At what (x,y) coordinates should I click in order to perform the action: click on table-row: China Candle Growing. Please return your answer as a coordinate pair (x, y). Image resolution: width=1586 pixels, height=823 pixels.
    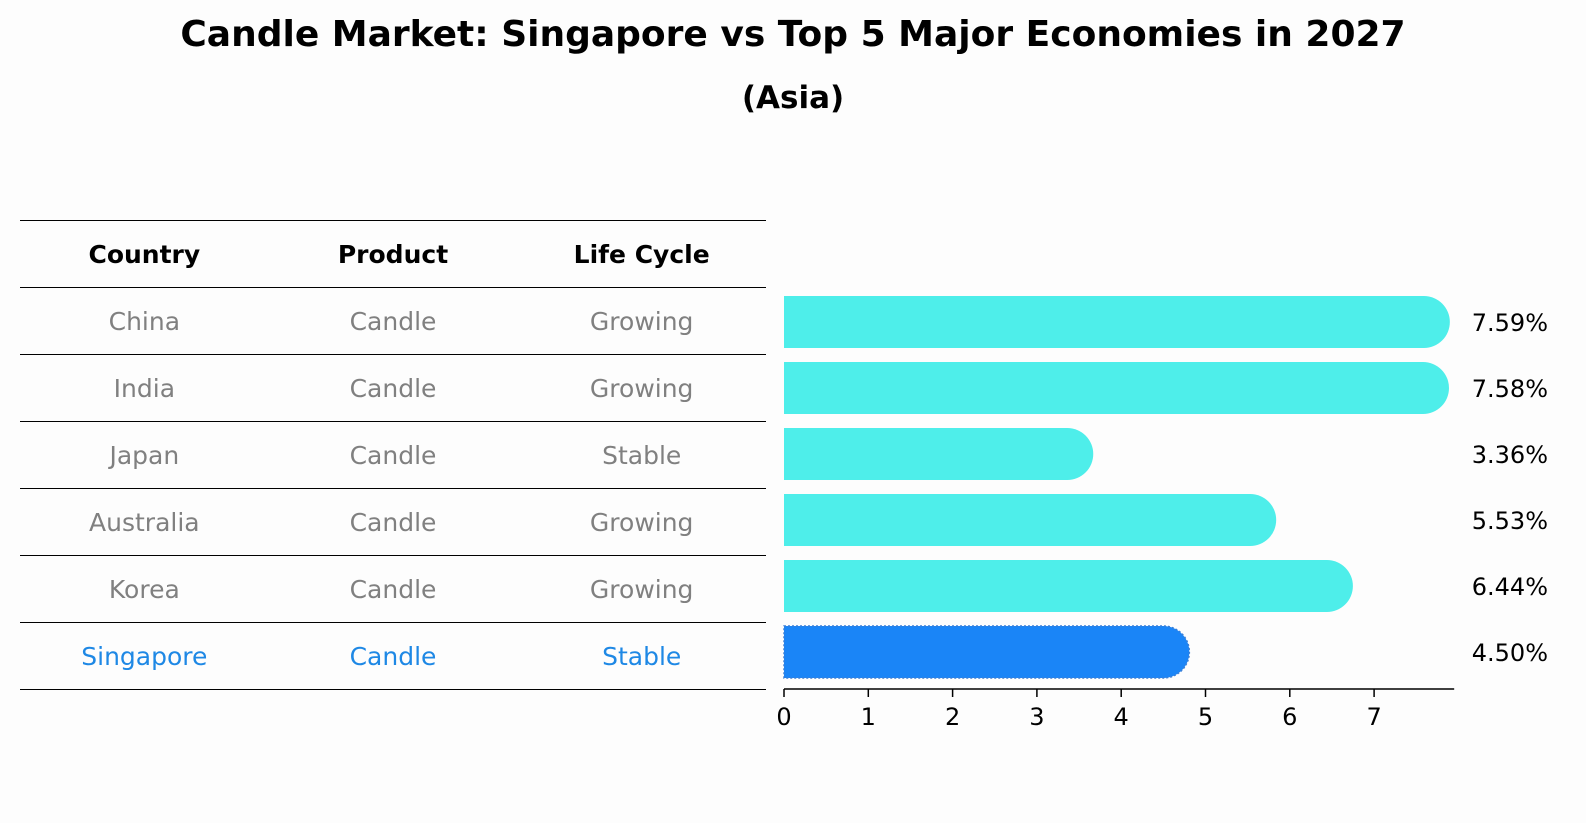
    Looking at the image, I should click on (393, 321).